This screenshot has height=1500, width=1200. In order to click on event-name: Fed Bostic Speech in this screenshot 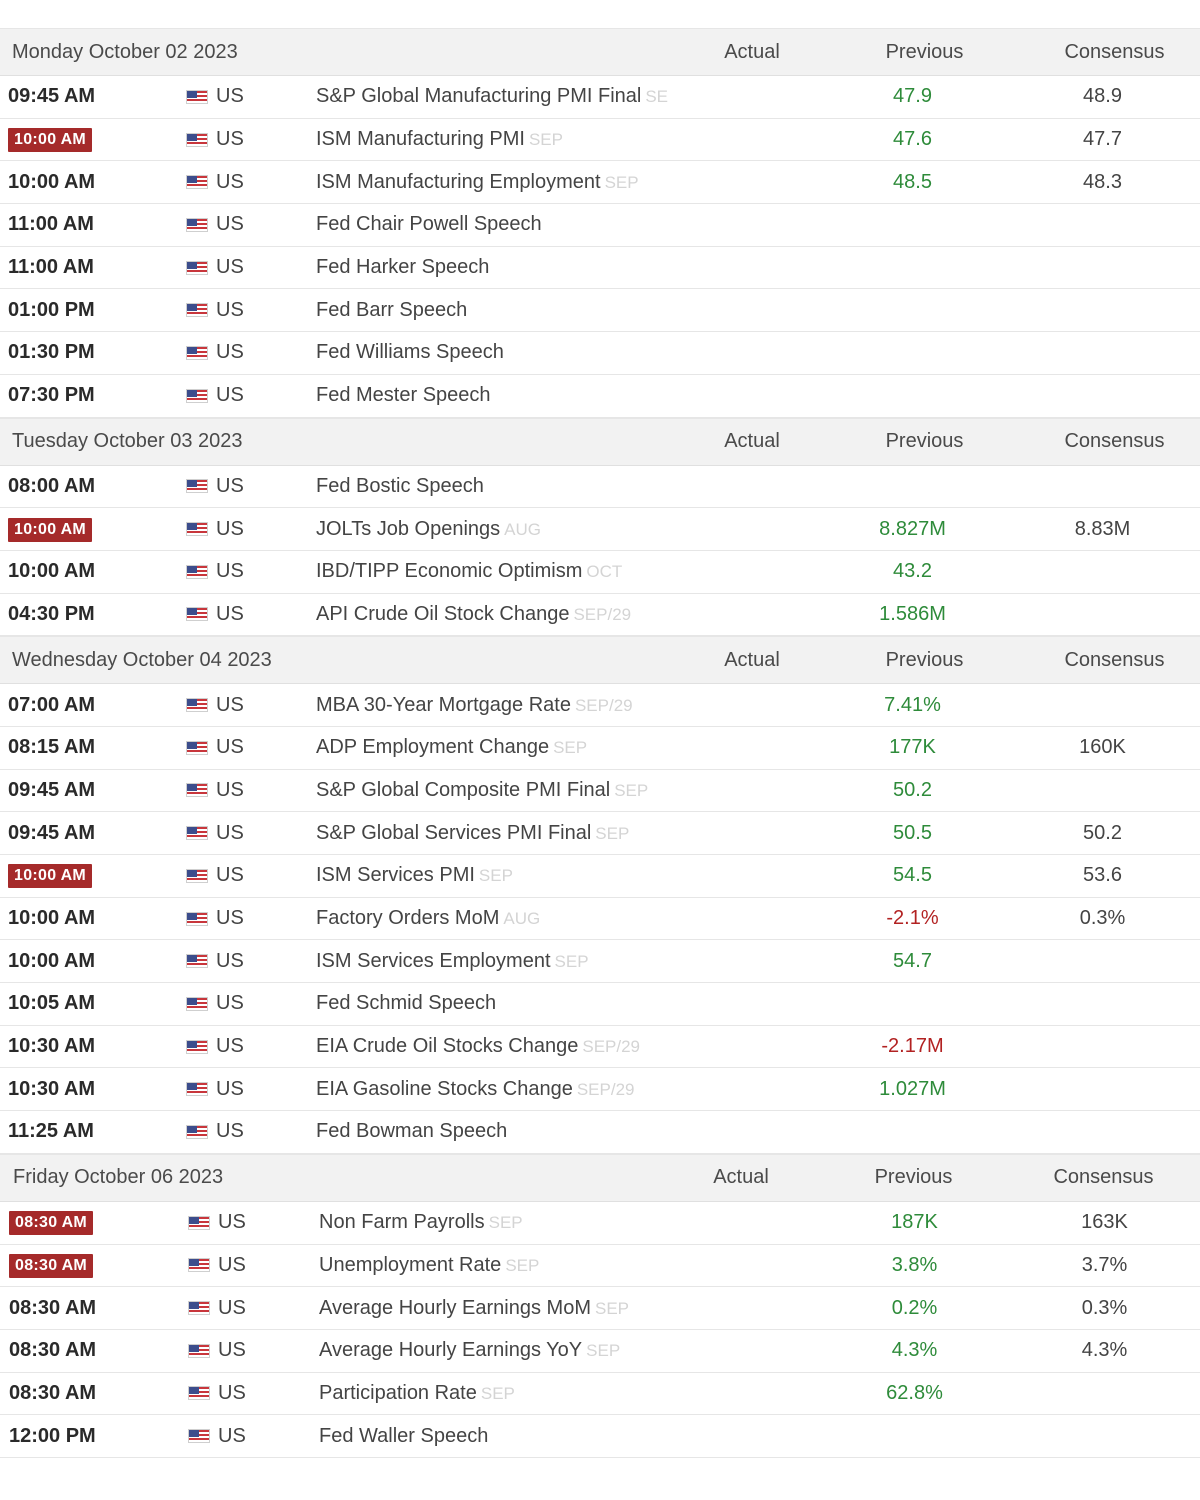, I will do `click(400, 485)`.